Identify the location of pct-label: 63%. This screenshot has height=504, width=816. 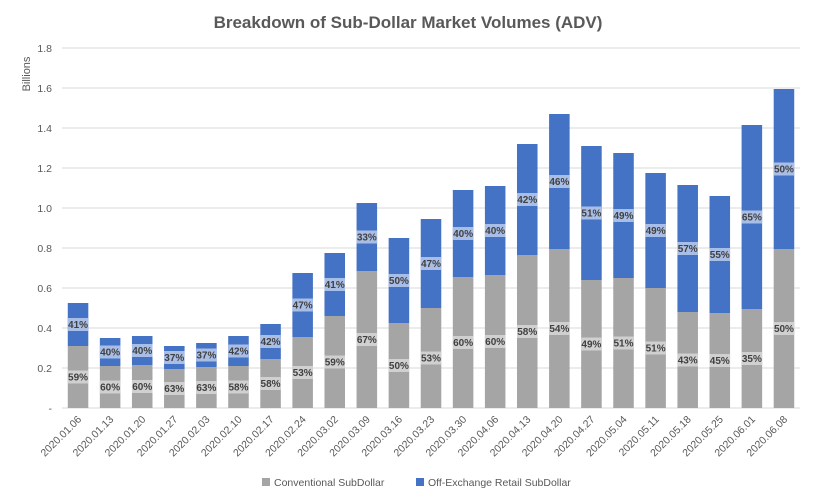
(206, 388).